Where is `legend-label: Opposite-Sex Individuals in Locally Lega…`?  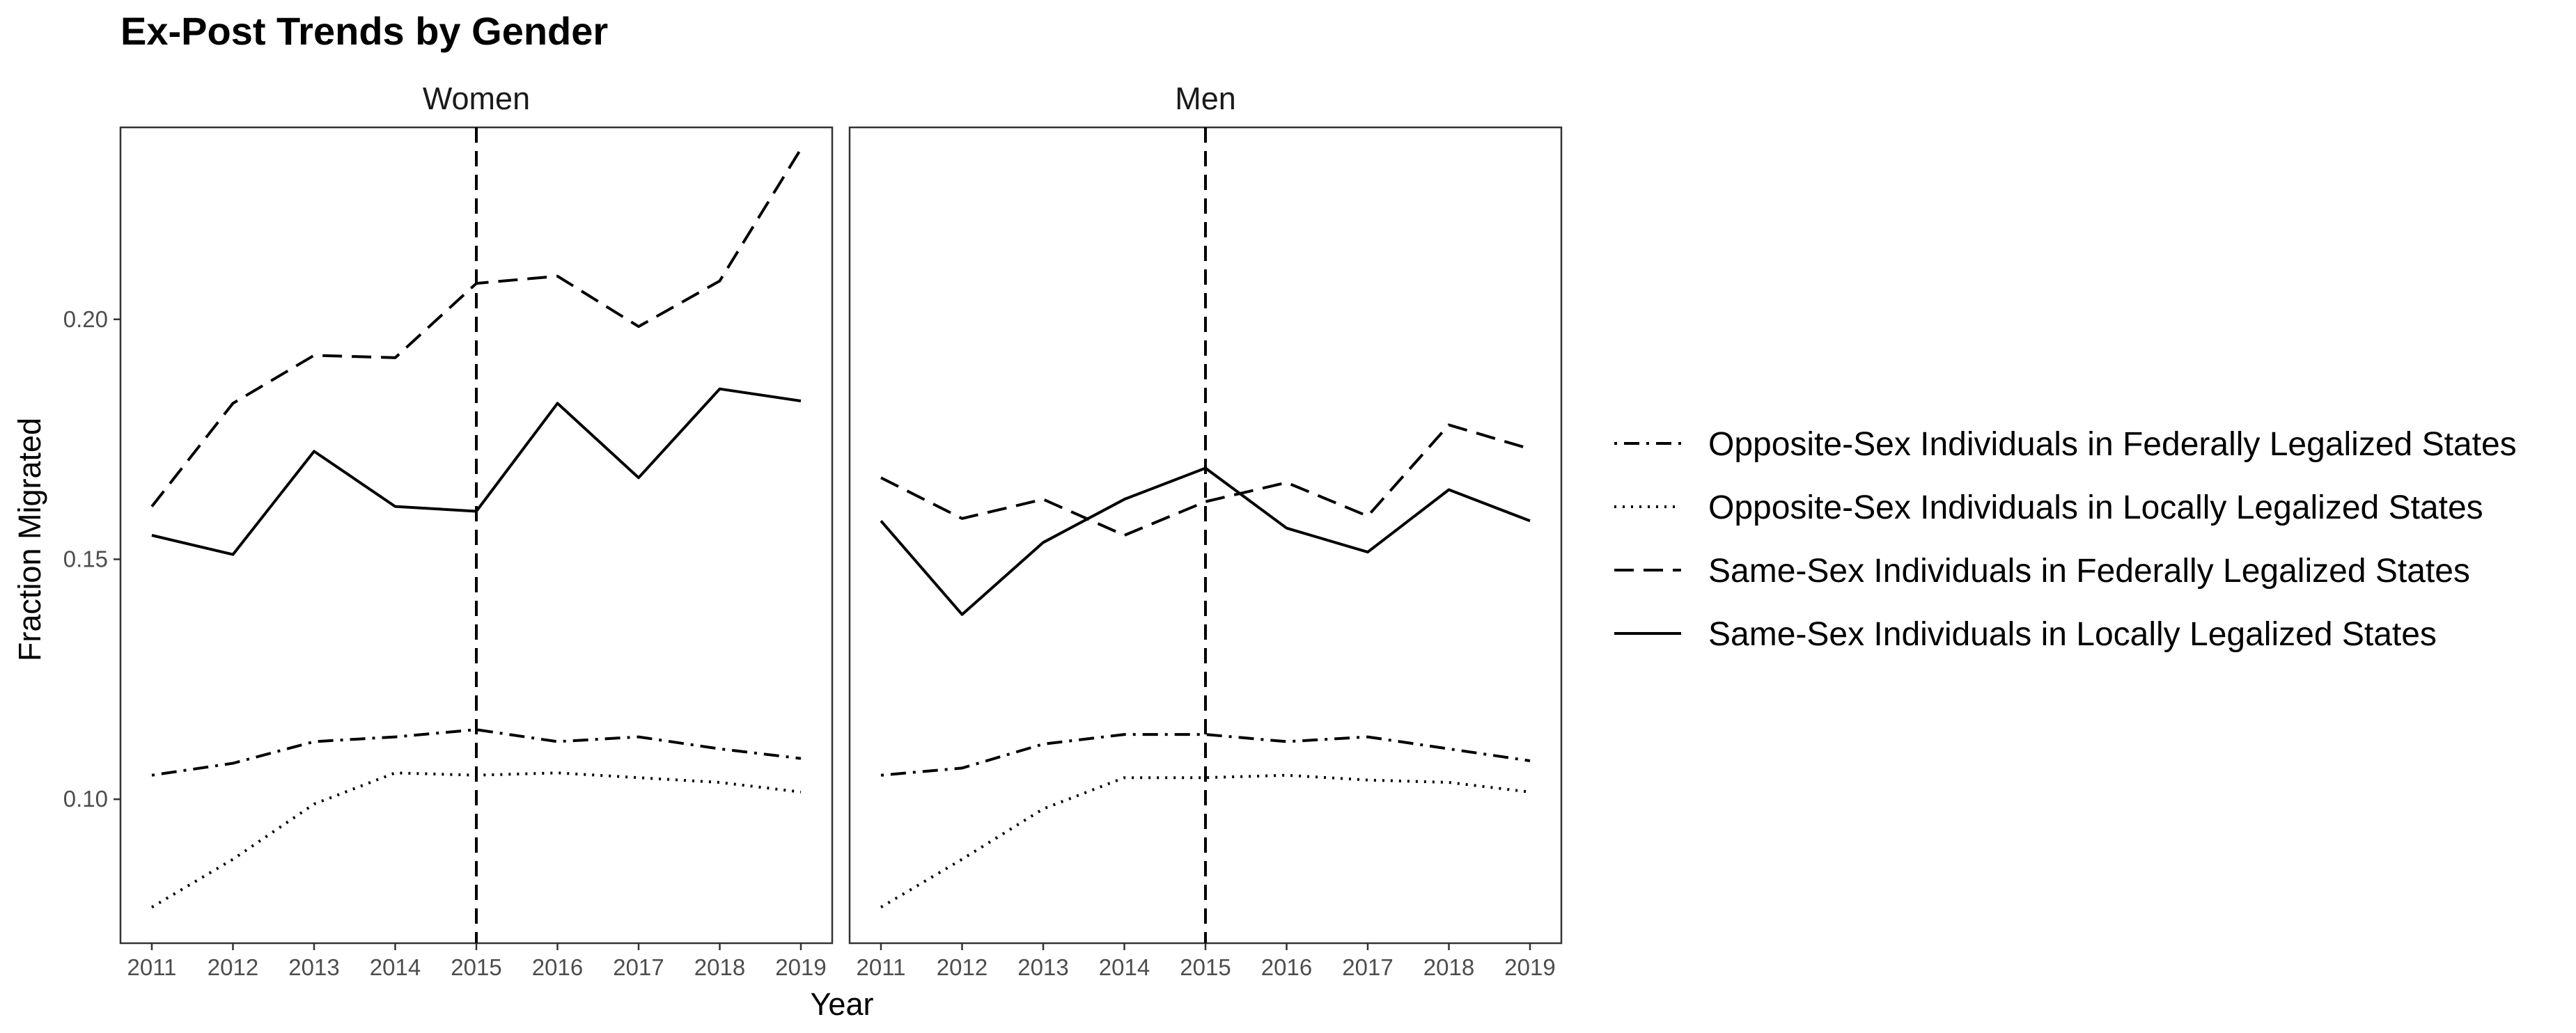 legend-label: Opposite-Sex Individuals in Locally Lega… is located at coordinates (2095, 507).